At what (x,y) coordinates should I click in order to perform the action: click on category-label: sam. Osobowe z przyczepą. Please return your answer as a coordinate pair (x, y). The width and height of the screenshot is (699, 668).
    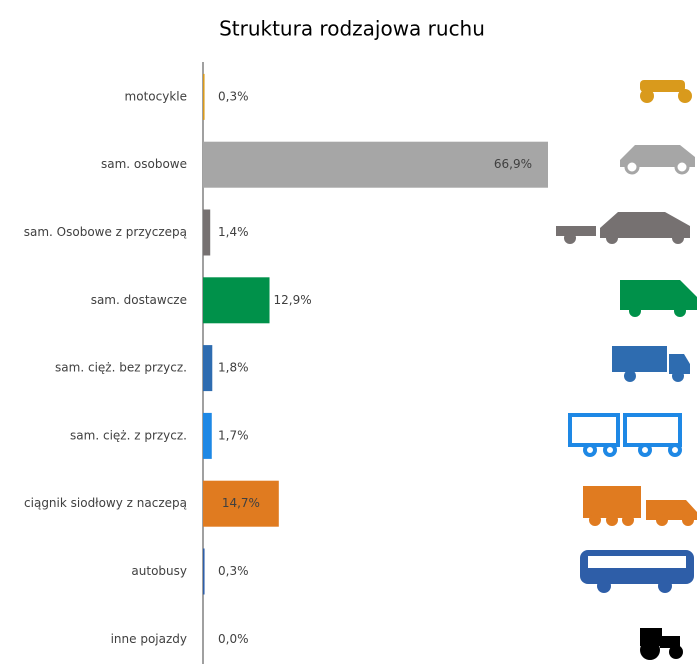
    Looking at the image, I should click on (105, 232).